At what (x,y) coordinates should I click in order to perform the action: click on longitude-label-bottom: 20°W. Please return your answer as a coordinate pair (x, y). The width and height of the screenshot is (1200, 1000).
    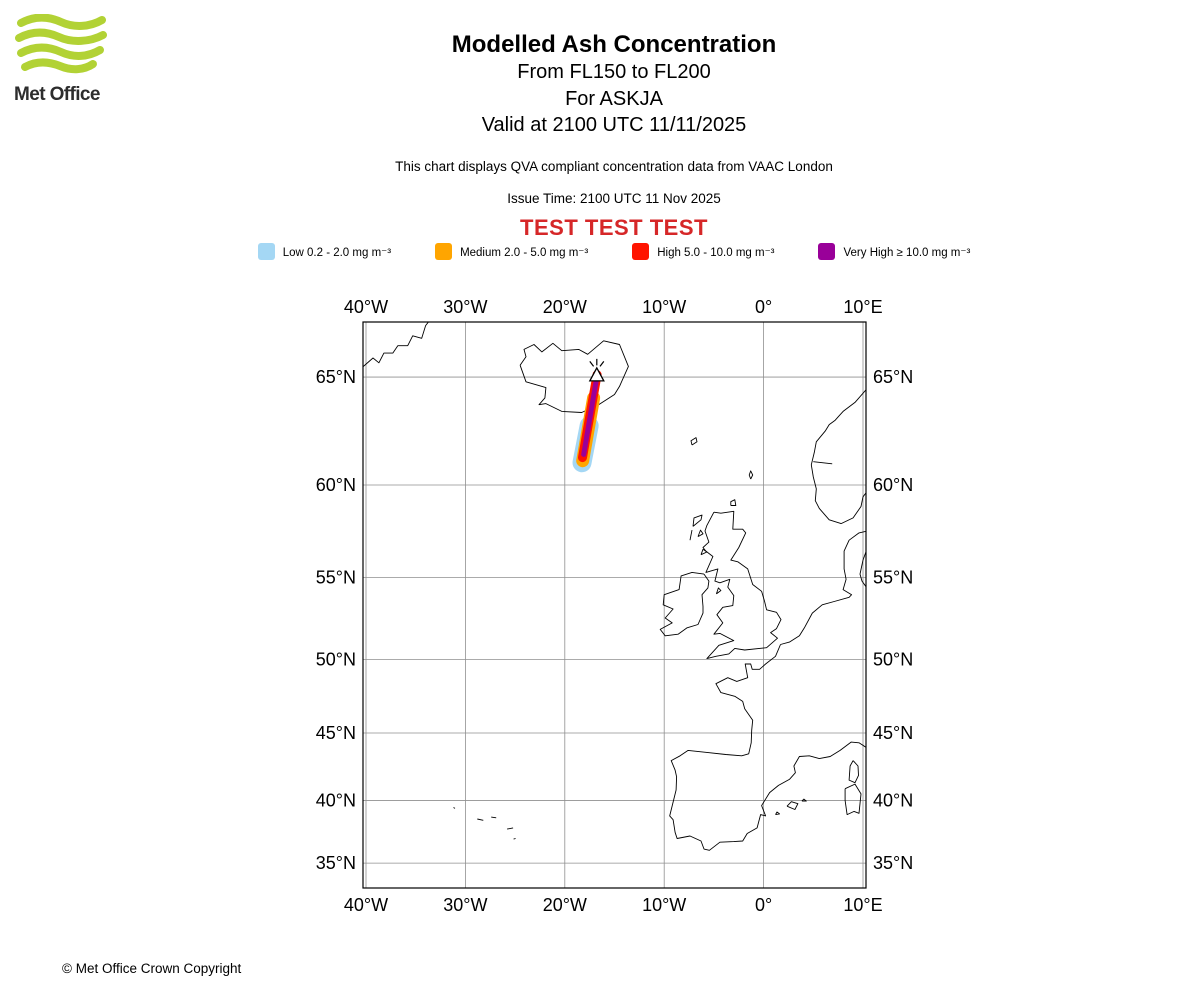
    Looking at the image, I should click on (565, 905).